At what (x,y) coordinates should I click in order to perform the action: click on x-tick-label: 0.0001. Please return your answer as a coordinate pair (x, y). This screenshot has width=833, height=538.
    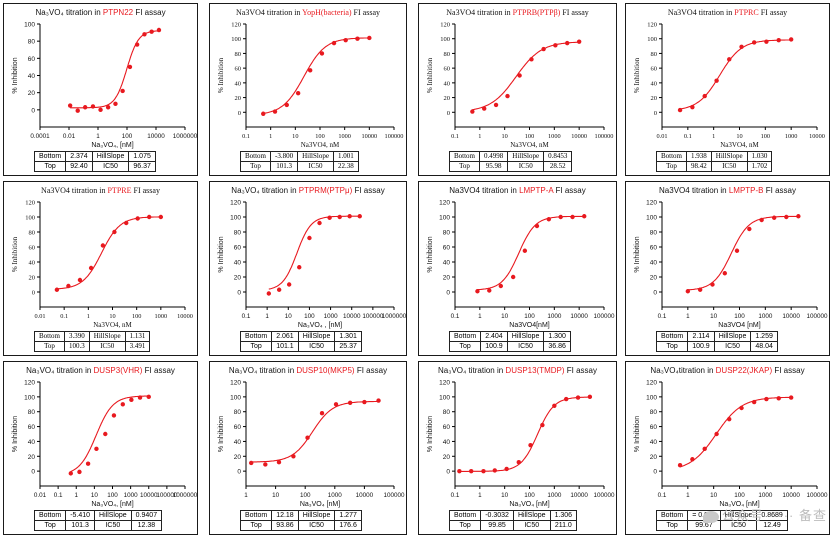
    Looking at the image, I should click on (40, 136).